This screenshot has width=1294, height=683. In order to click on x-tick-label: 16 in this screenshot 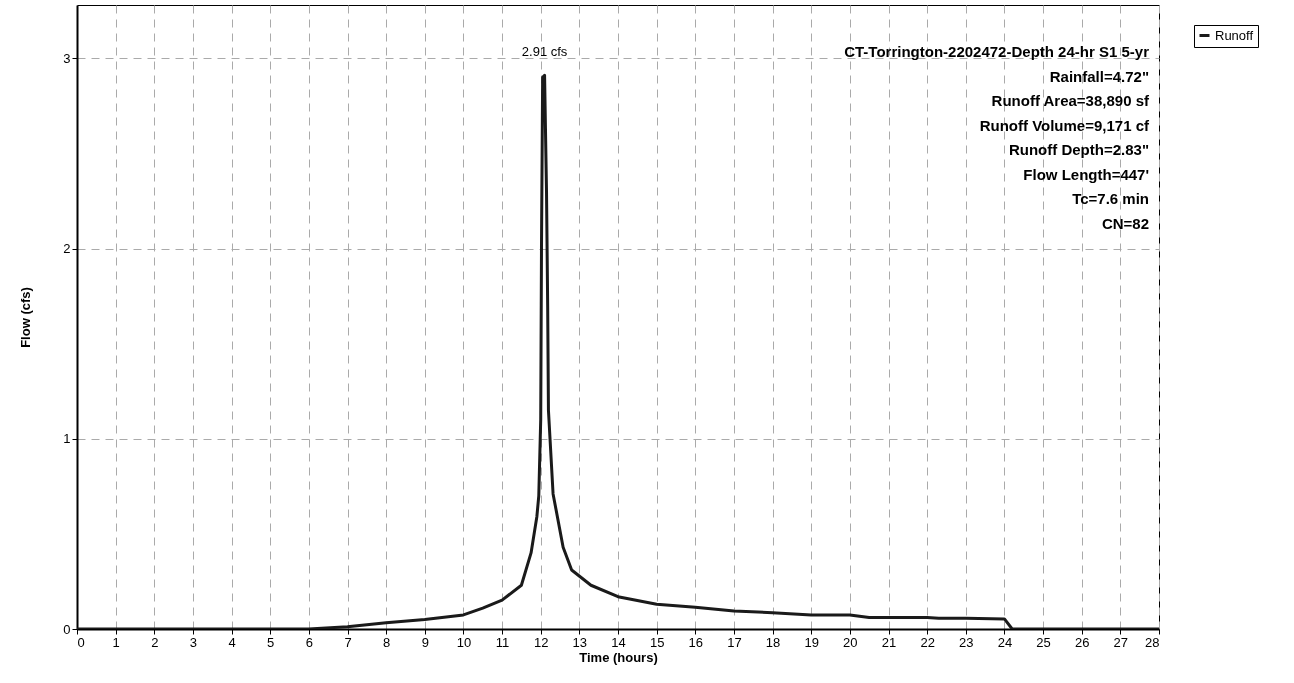, I will do `click(696, 642)`.